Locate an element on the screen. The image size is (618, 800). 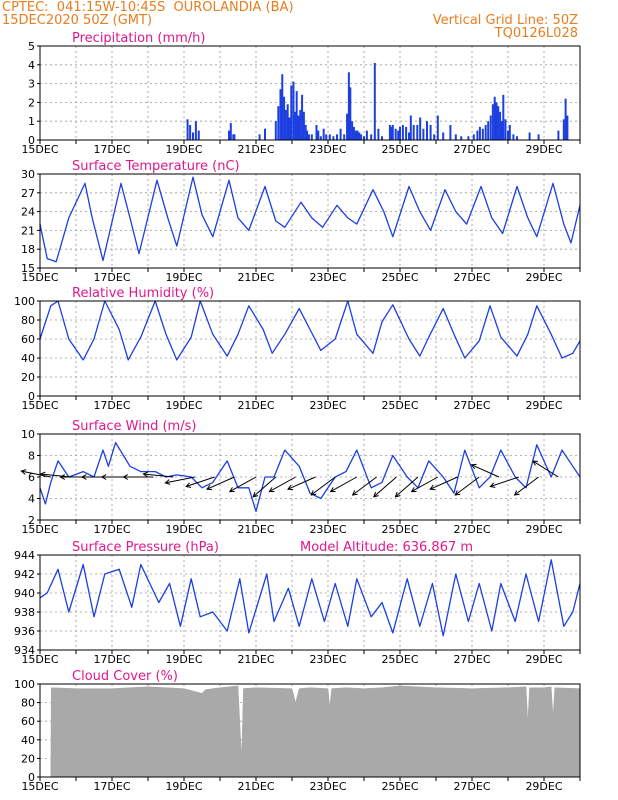
panel-title: Surface Pressure (hPa) is located at coordinates (145, 547).